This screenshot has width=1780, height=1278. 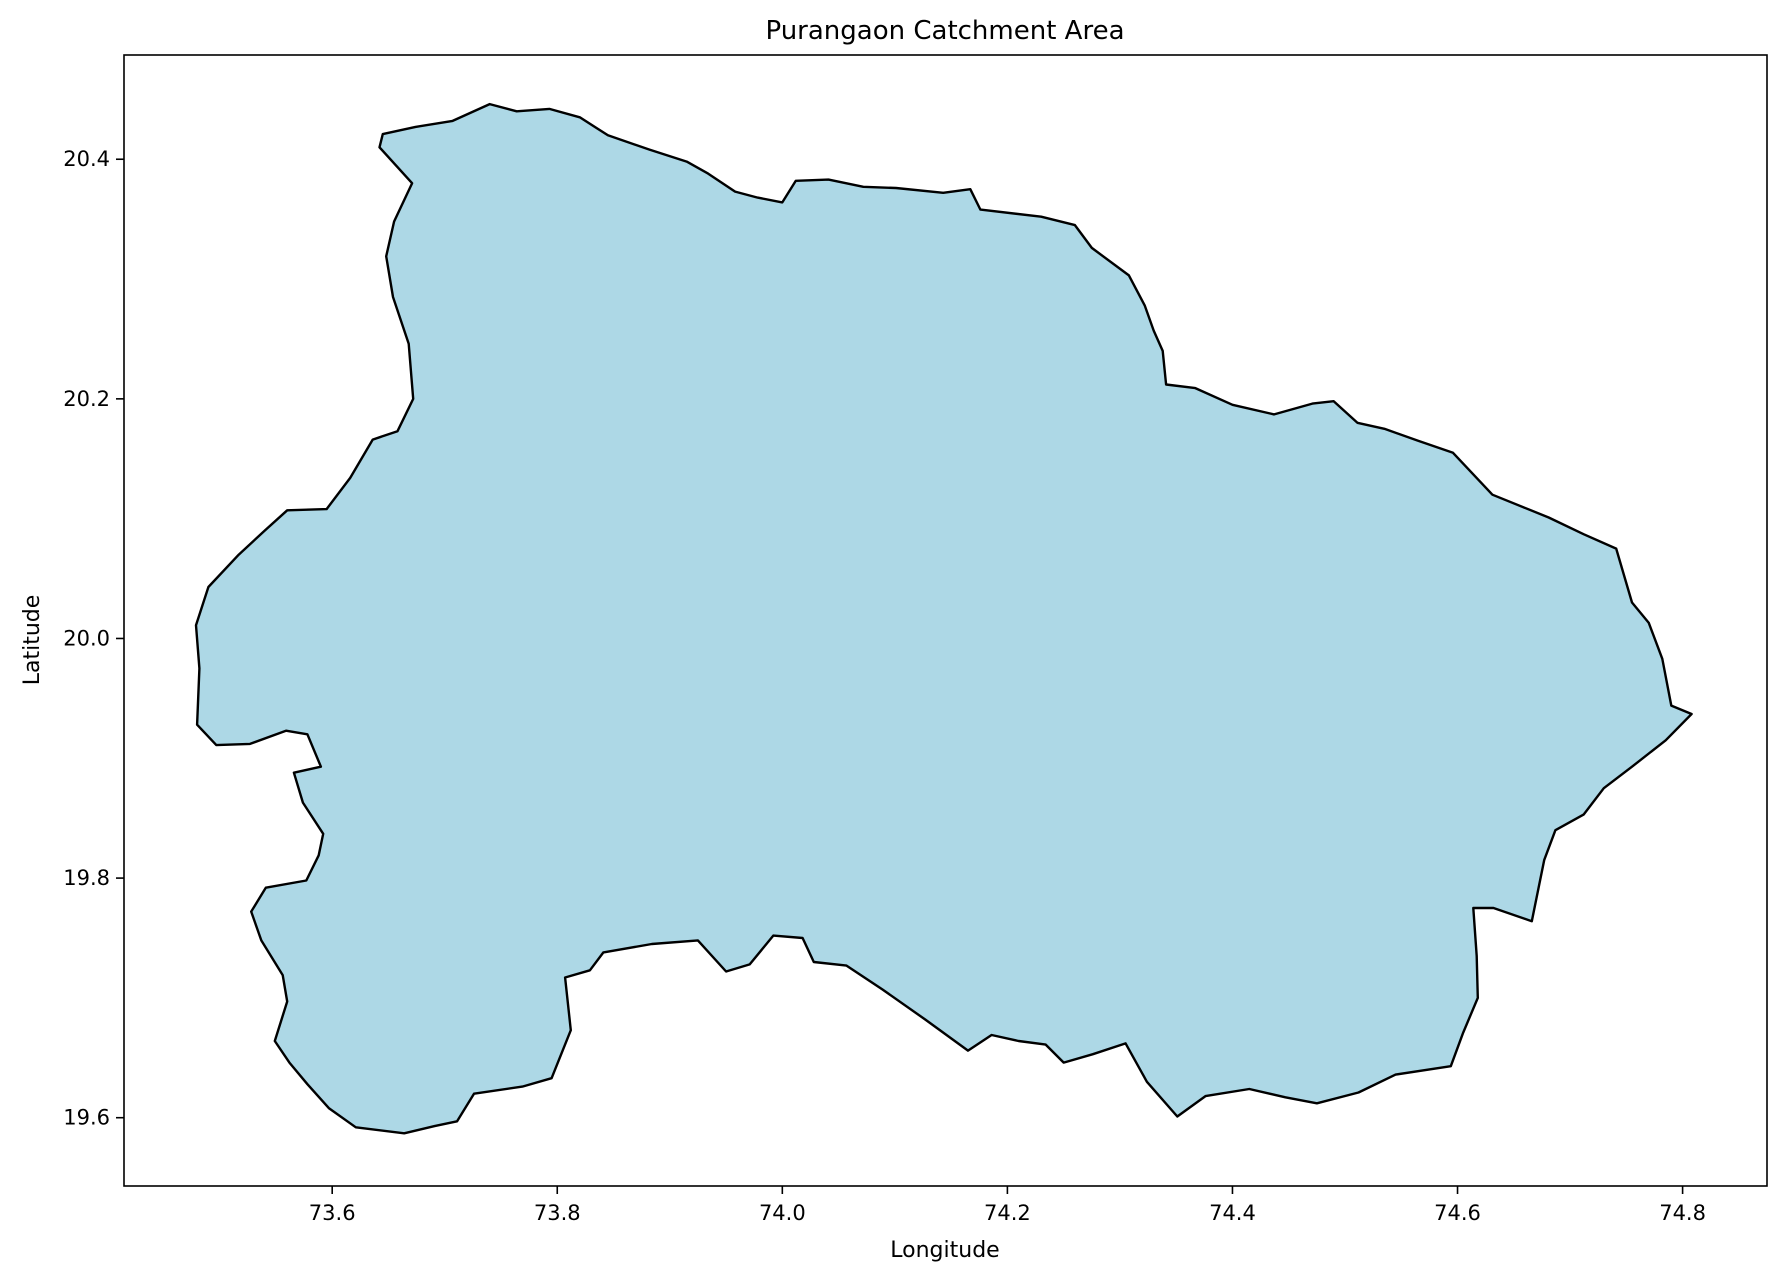 I want to click on x-tick-label: 74.4, so click(x=1232, y=1213).